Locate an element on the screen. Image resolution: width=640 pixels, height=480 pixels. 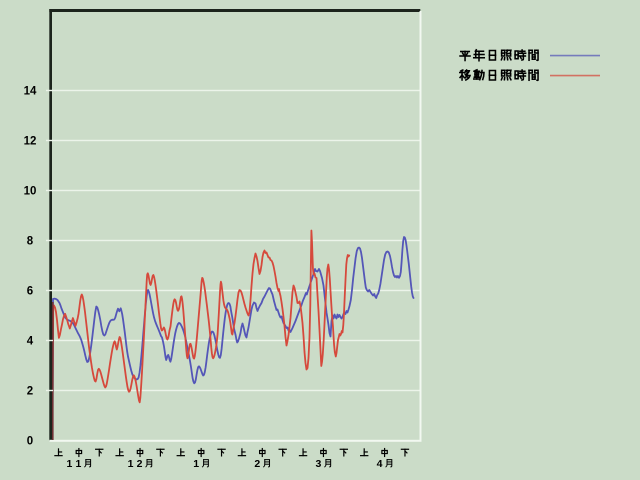
svg-text: 8 is located at coordinates (30, 242).